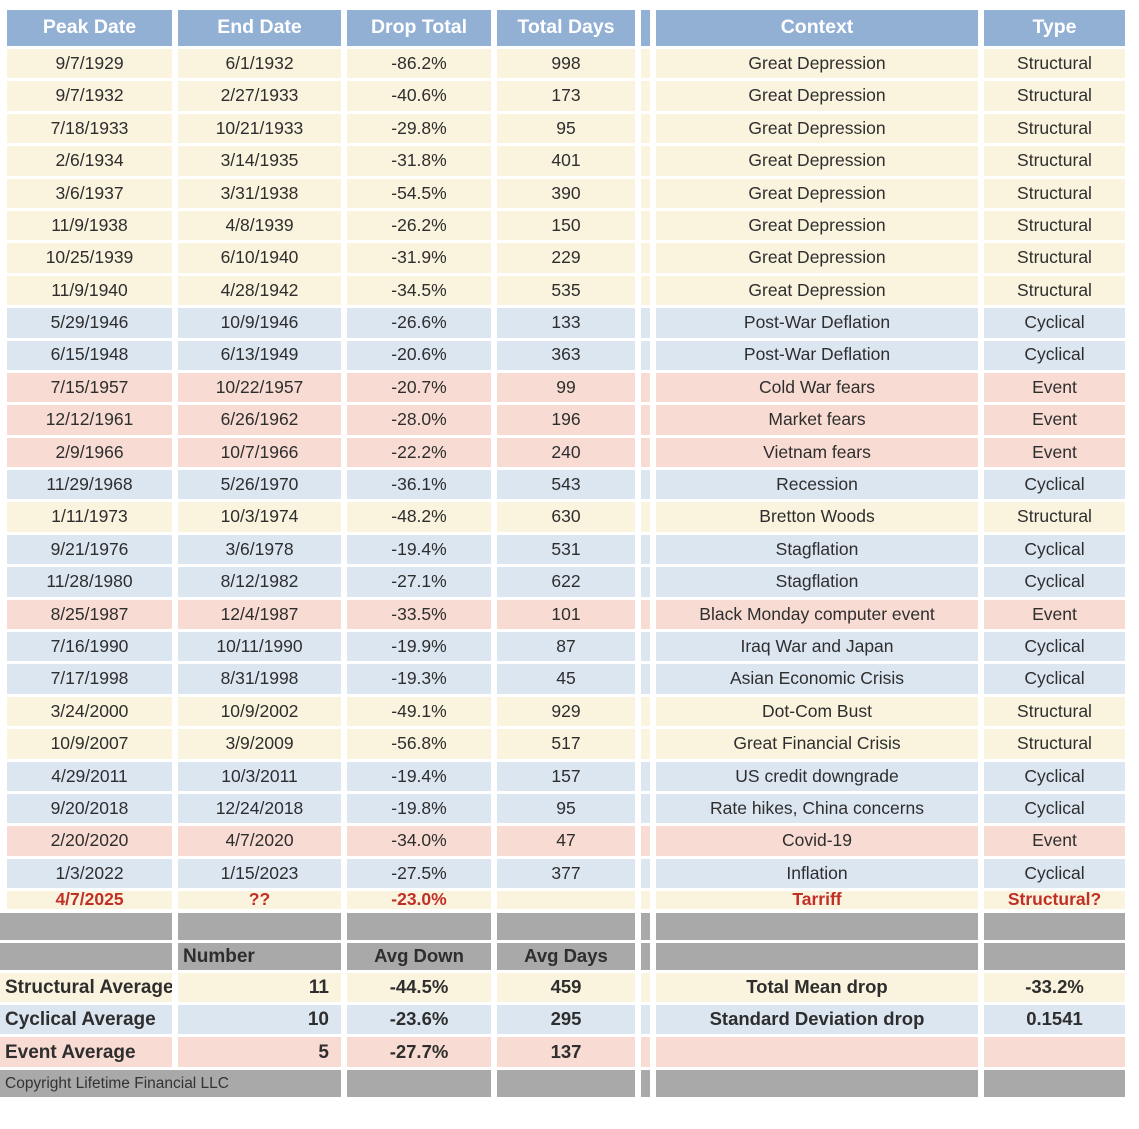 Image resolution: width=1139 pixels, height=1129 pixels. Describe the element at coordinates (419, 355) in the screenshot. I see `cell-drop-total: -20.6%` at that location.